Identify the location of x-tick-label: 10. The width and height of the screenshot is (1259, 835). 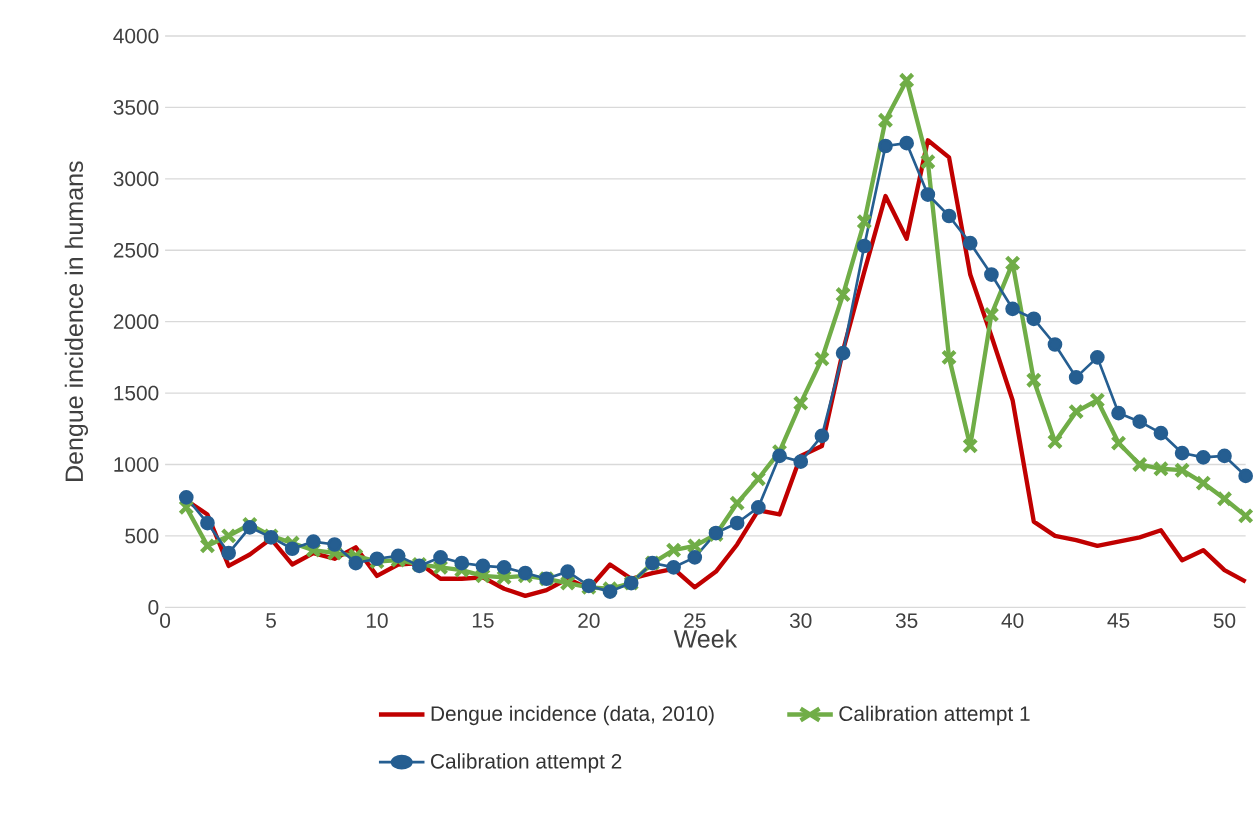
(377, 620).